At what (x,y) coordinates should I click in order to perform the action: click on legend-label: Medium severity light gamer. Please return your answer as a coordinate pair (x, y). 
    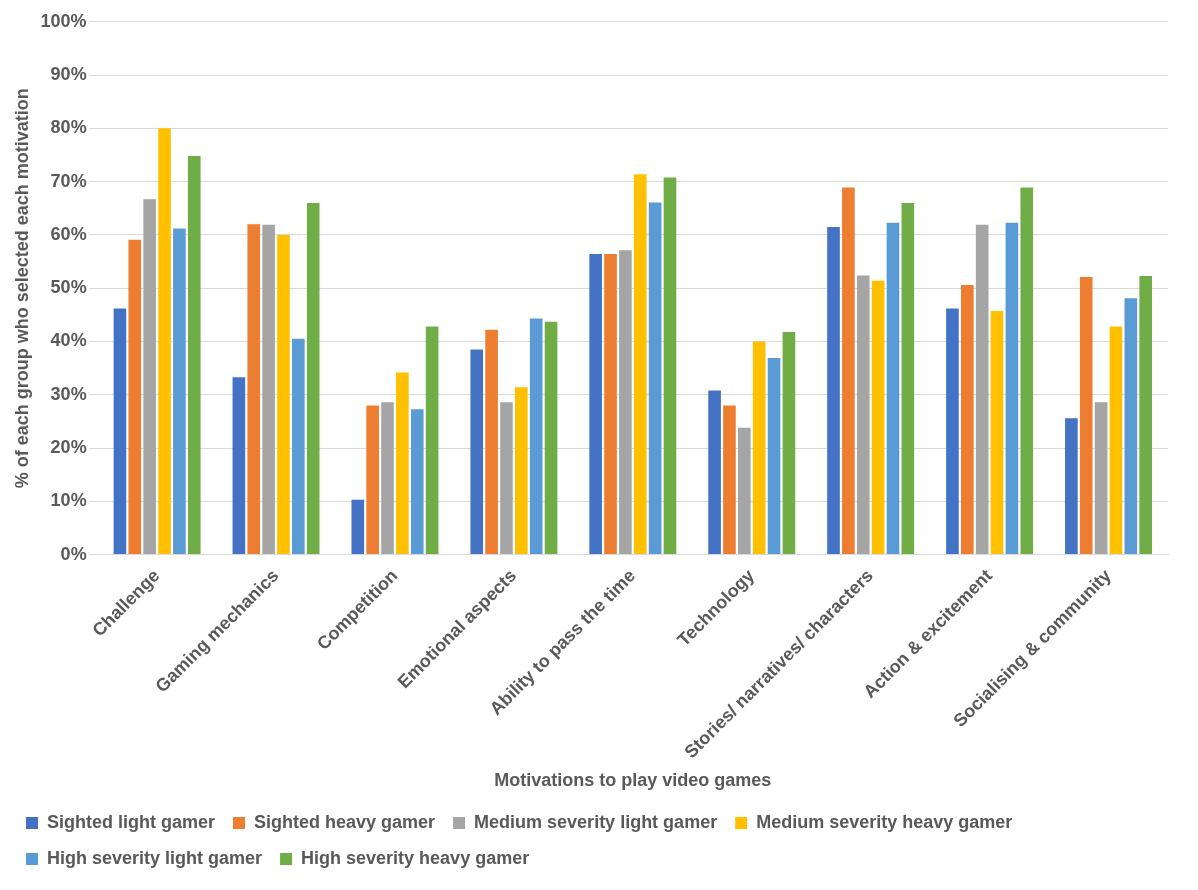
    Looking at the image, I should click on (596, 821).